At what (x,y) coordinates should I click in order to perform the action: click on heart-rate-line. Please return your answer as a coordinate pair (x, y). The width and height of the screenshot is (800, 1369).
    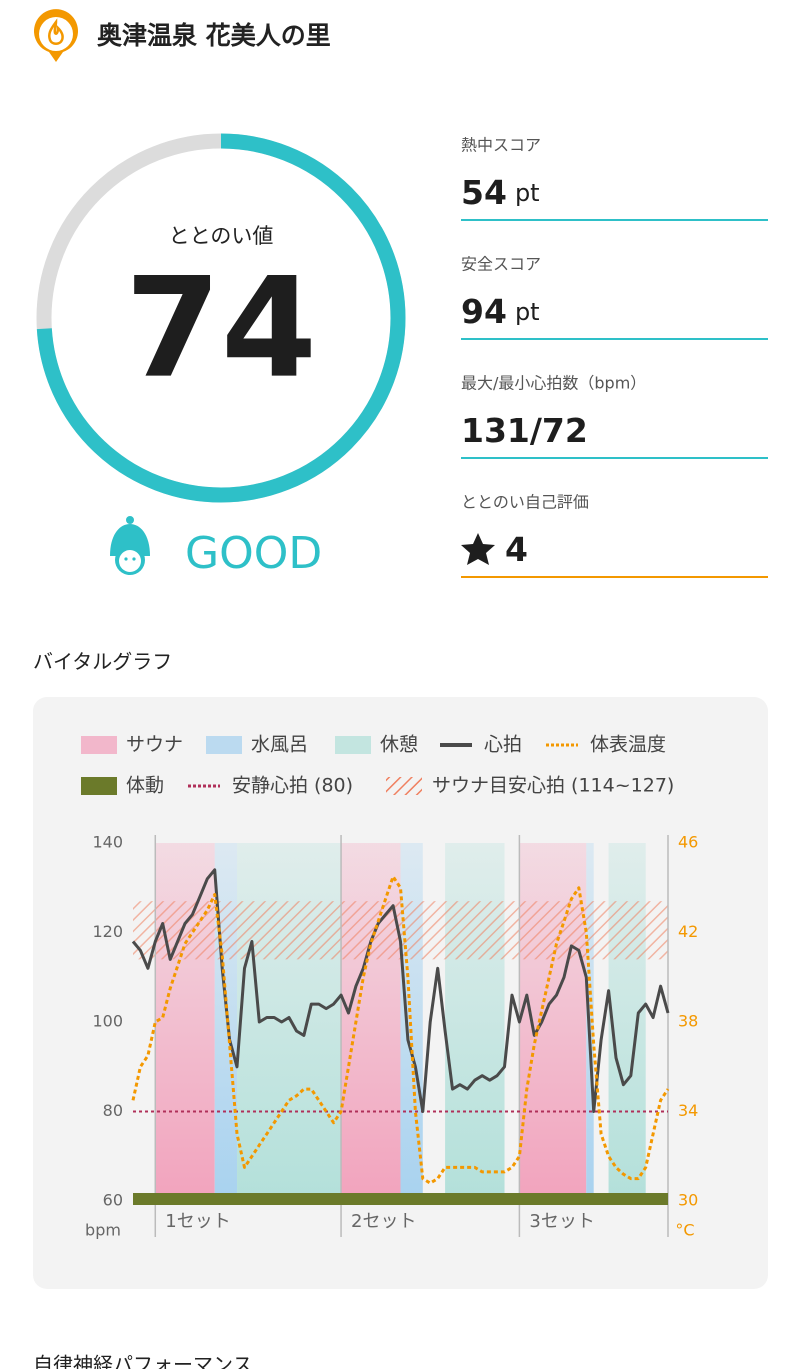
    Looking at the image, I should click on (400, 990).